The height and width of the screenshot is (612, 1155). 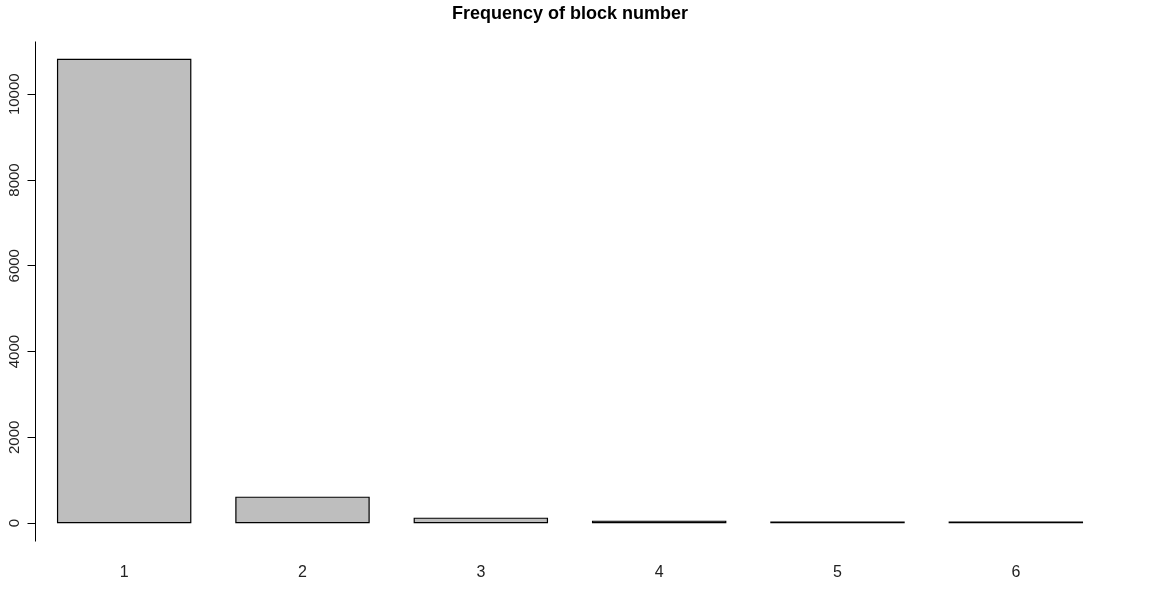 I want to click on x-tick-label: 3, so click(x=481, y=571).